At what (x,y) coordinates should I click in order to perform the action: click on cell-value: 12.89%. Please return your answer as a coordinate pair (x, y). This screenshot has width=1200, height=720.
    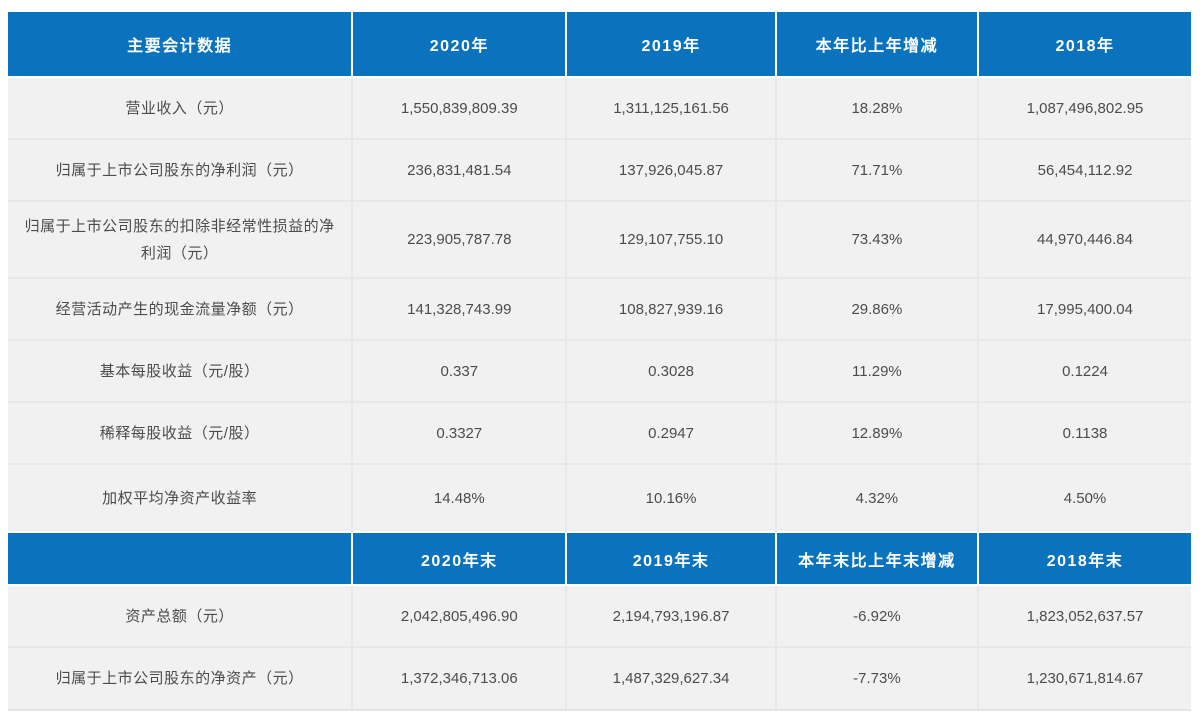
    Looking at the image, I should click on (876, 432).